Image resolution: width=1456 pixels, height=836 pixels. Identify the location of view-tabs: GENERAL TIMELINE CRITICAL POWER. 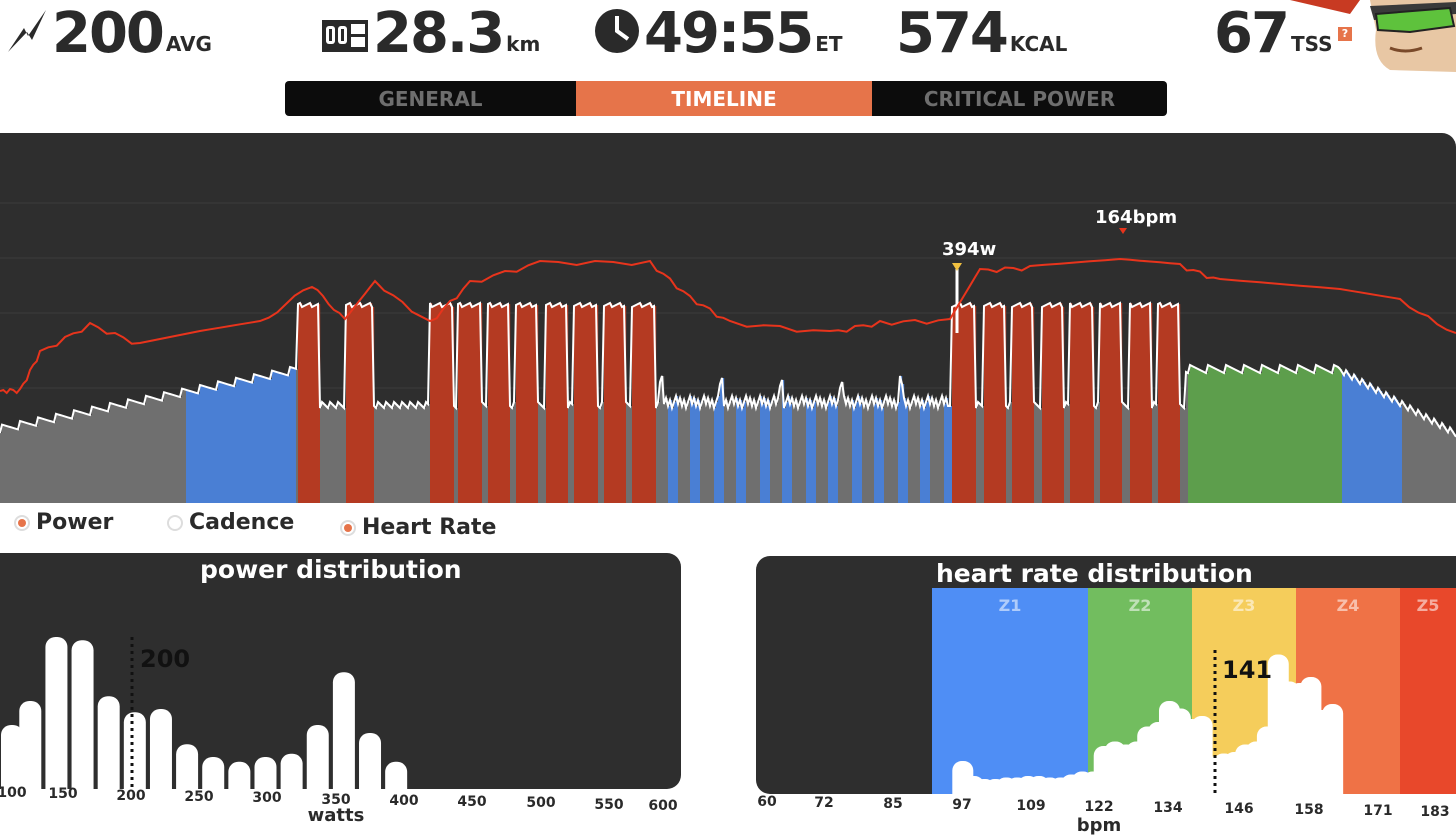
(726, 98).